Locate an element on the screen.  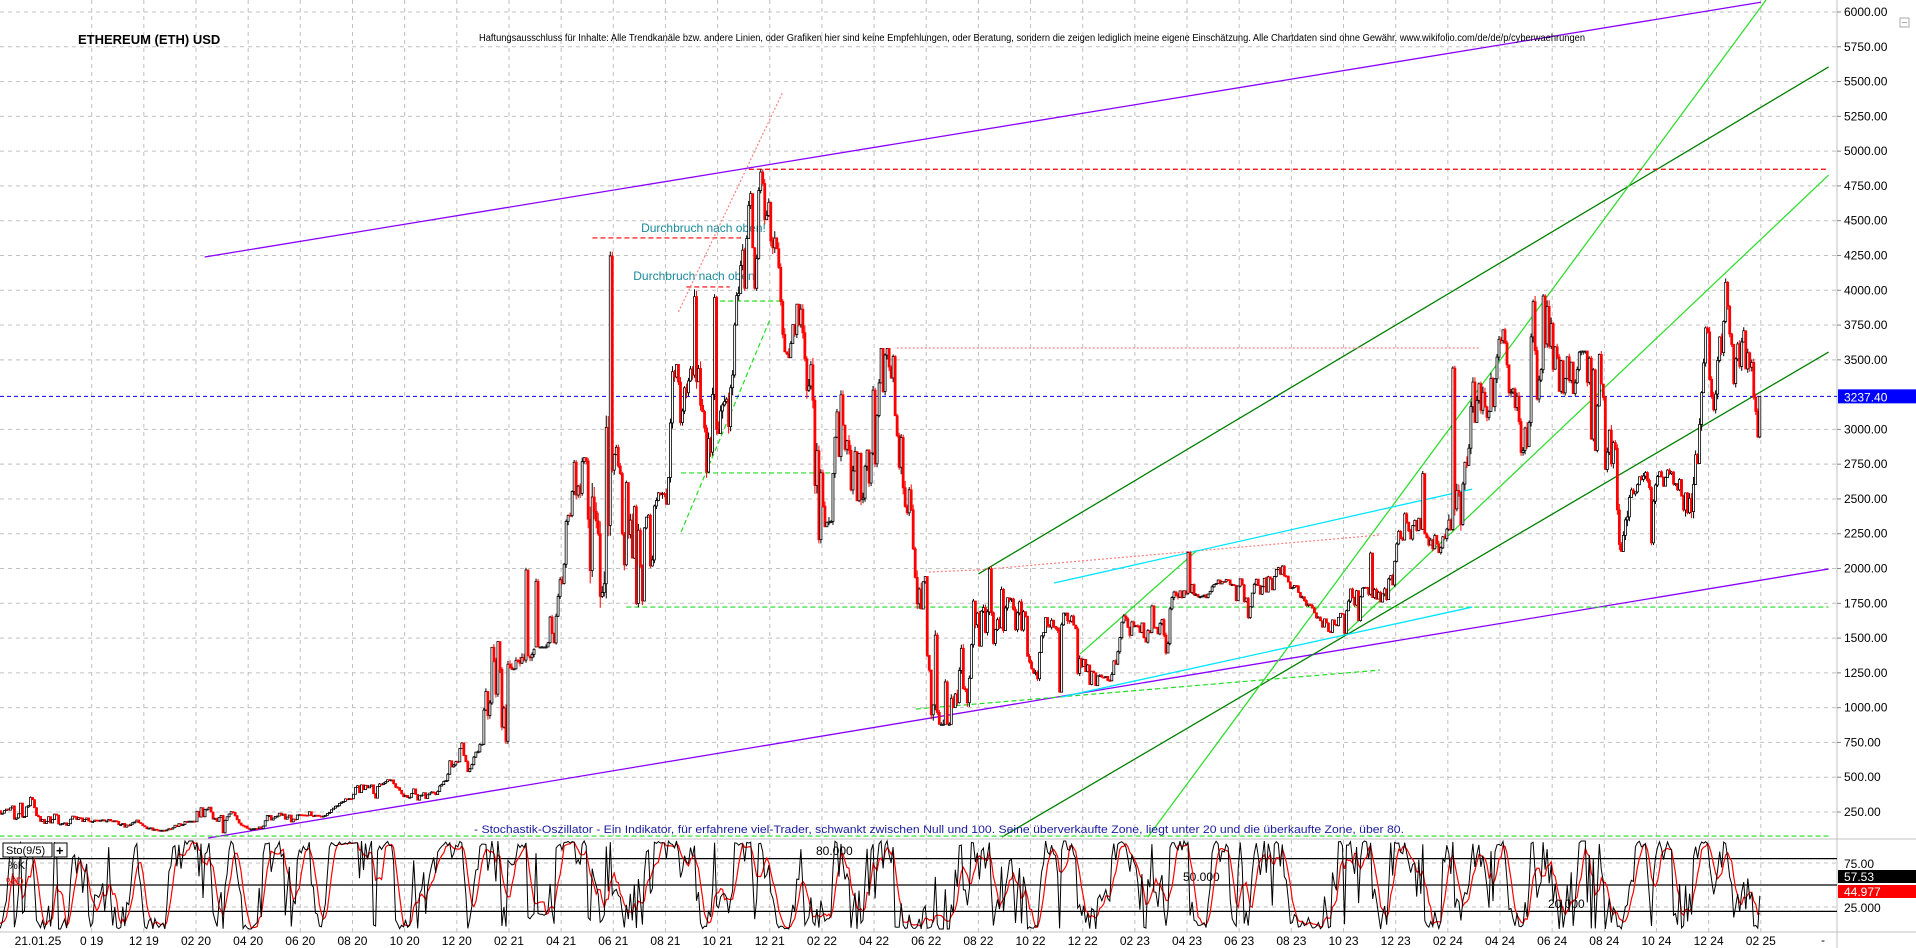
x-tick-label: 10 22 is located at coordinates (1031, 941).